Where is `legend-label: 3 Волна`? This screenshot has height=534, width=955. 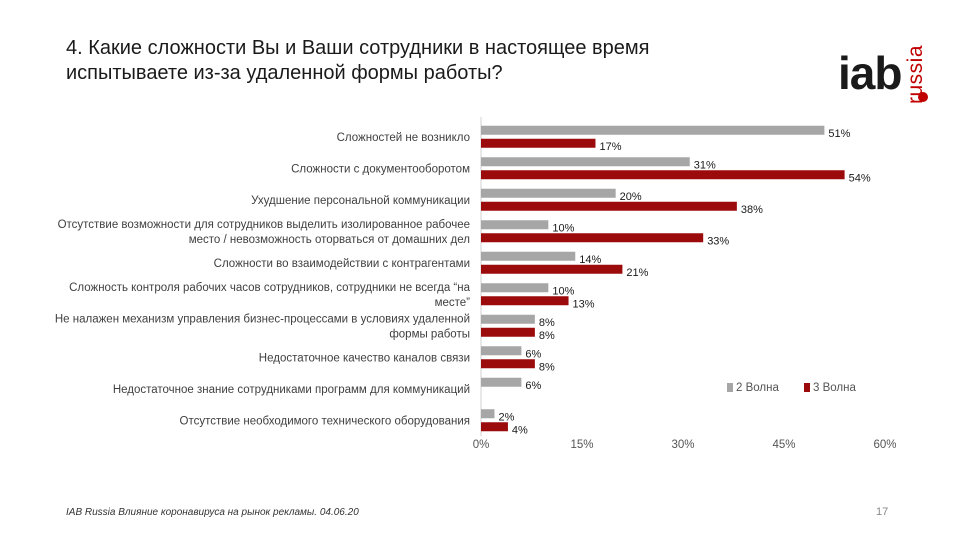
legend-label: 3 Волна is located at coordinates (834, 388).